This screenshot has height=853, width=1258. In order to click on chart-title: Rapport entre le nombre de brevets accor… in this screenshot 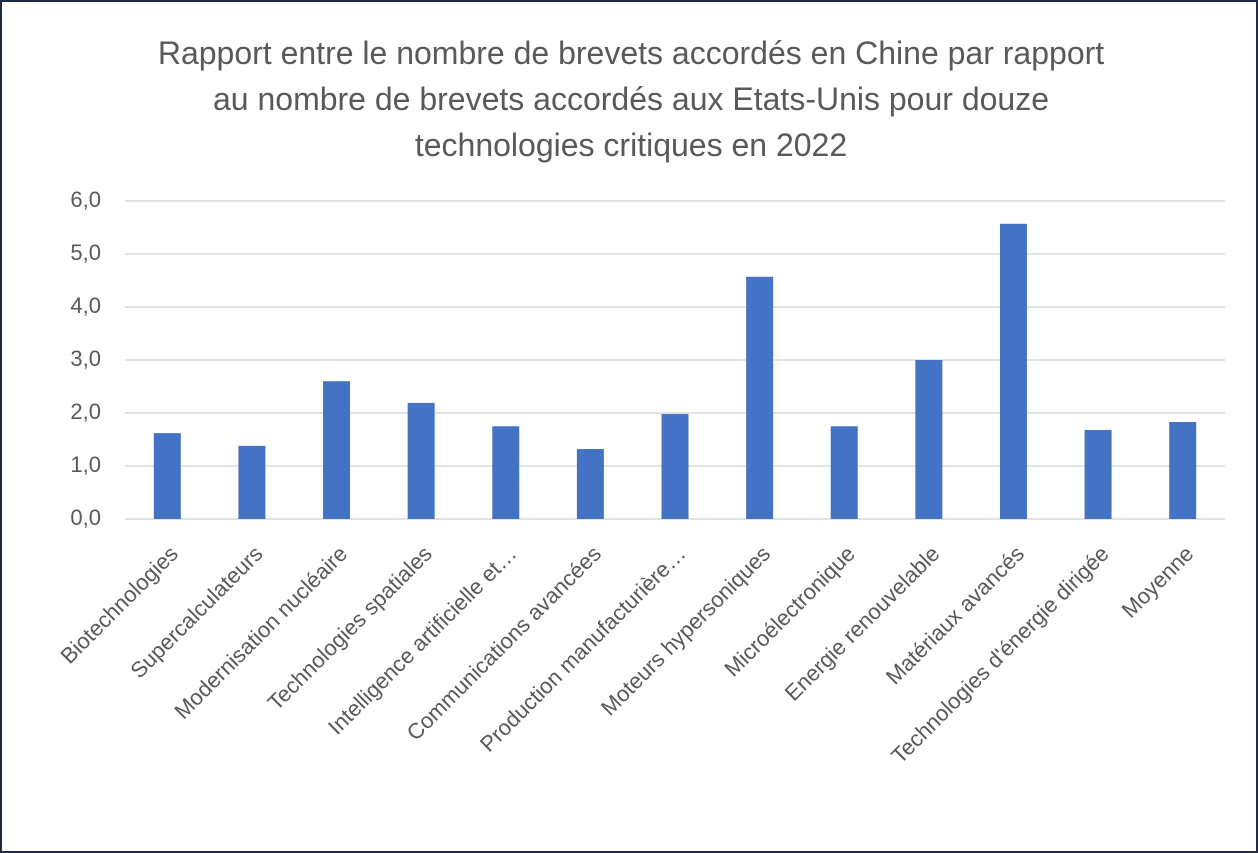, I will do `click(631, 99)`.